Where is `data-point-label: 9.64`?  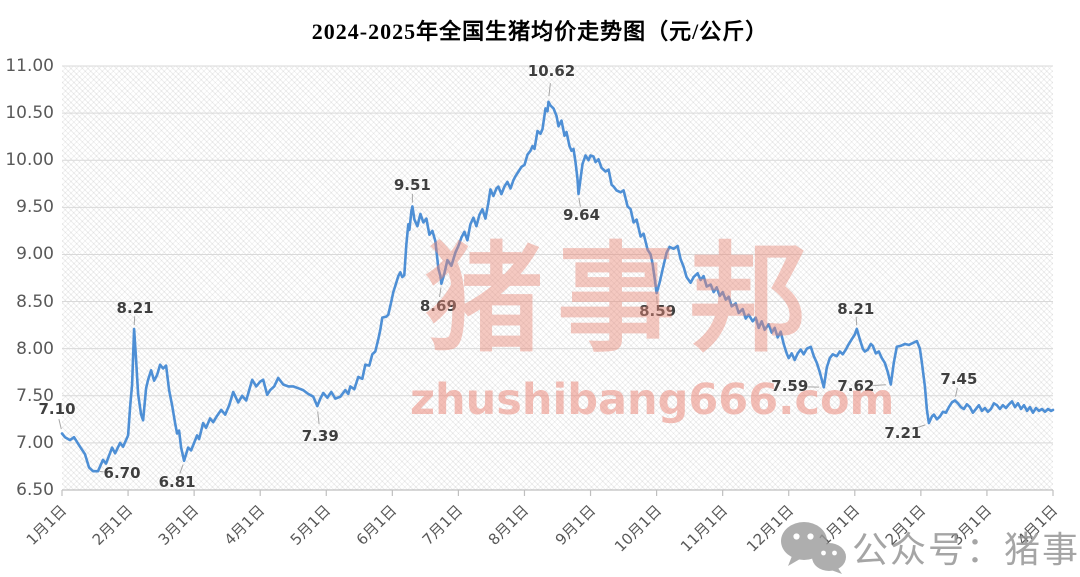 data-point-label: 9.64 is located at coordinates (582, 215).